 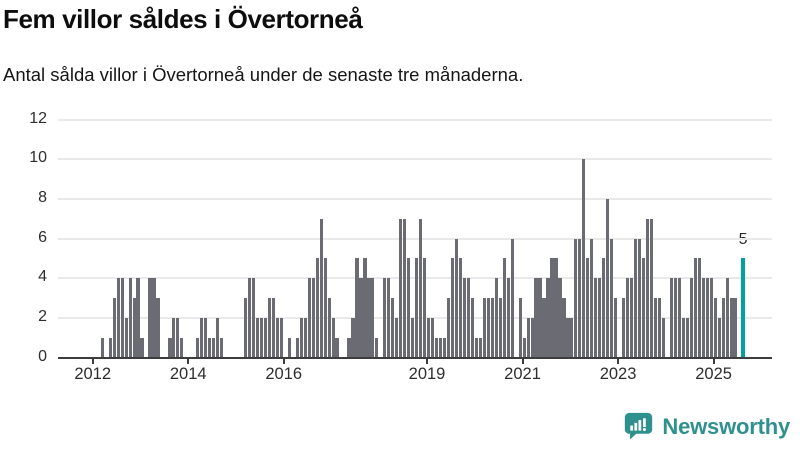 What do you see at coordinates (284, 374) in the screenshot?
I see `x-tick-label: 2016` at bounding box center [284, 374].